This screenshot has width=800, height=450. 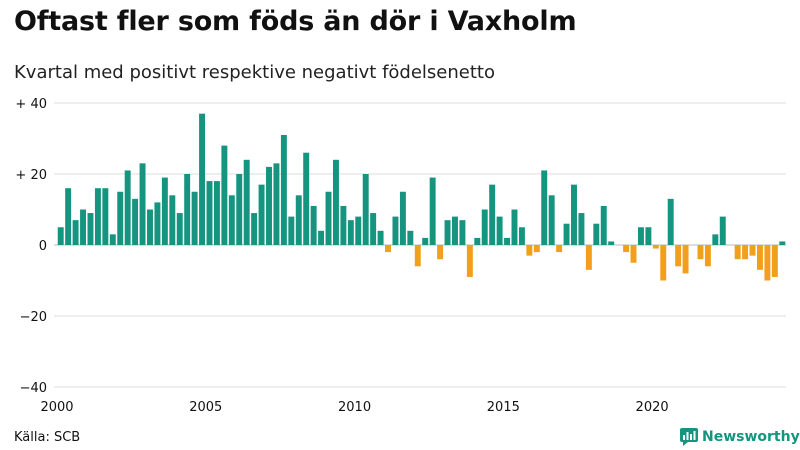 What do you see at coordinates (295, 21) in the screenshot?
I see `chart-title: Oftast fler som föds än dör i Vaxholm` at bounding box center [295, 21].